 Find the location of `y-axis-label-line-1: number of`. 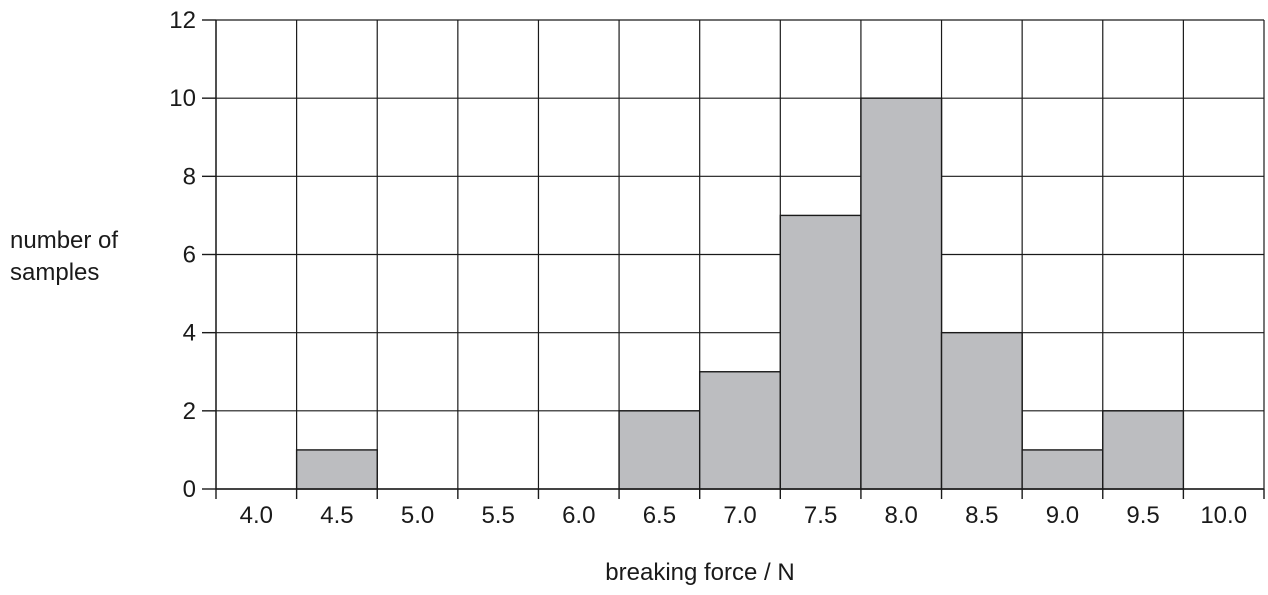

y-axis-label-line-1: number of is located at coordinates (64, 240).